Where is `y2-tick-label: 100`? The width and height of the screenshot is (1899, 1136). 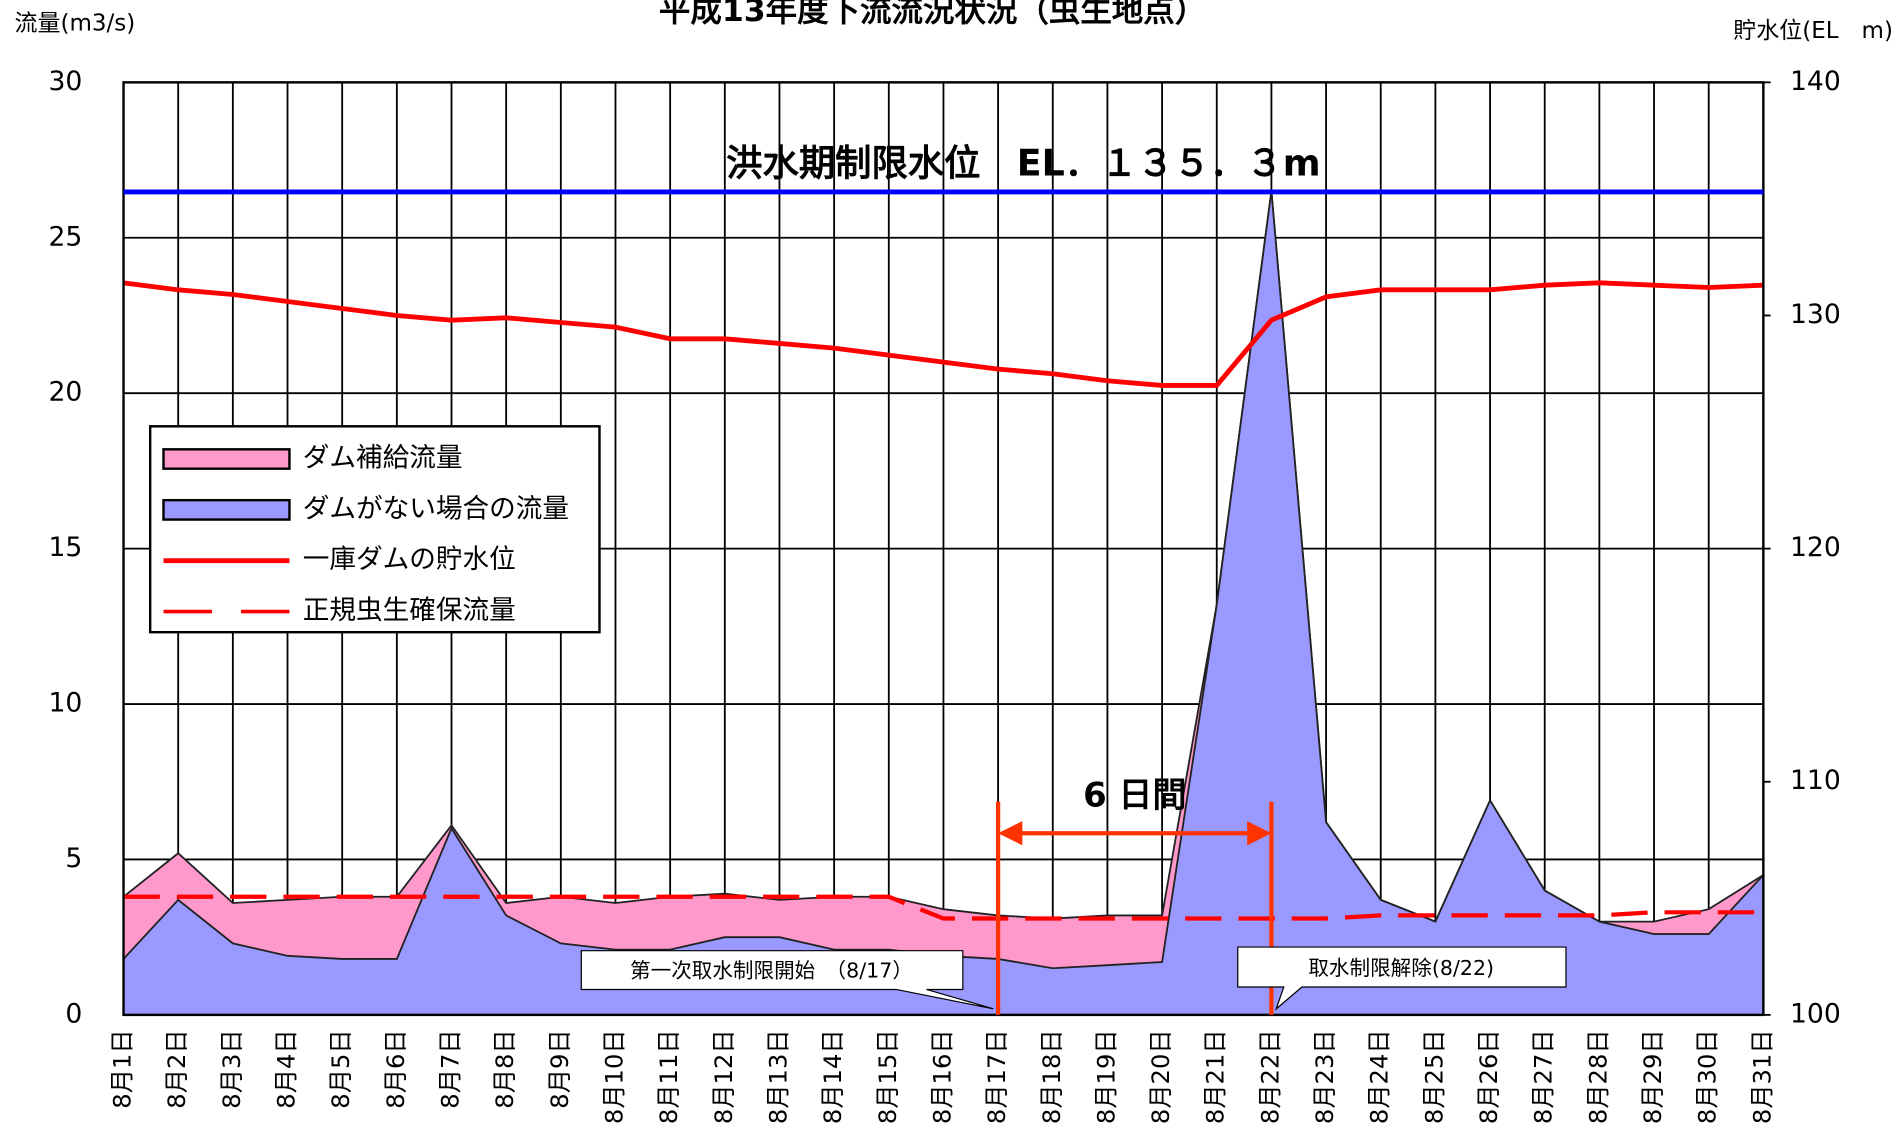 y2-tick-label: 100 is located at coordinates (1815, 1013).